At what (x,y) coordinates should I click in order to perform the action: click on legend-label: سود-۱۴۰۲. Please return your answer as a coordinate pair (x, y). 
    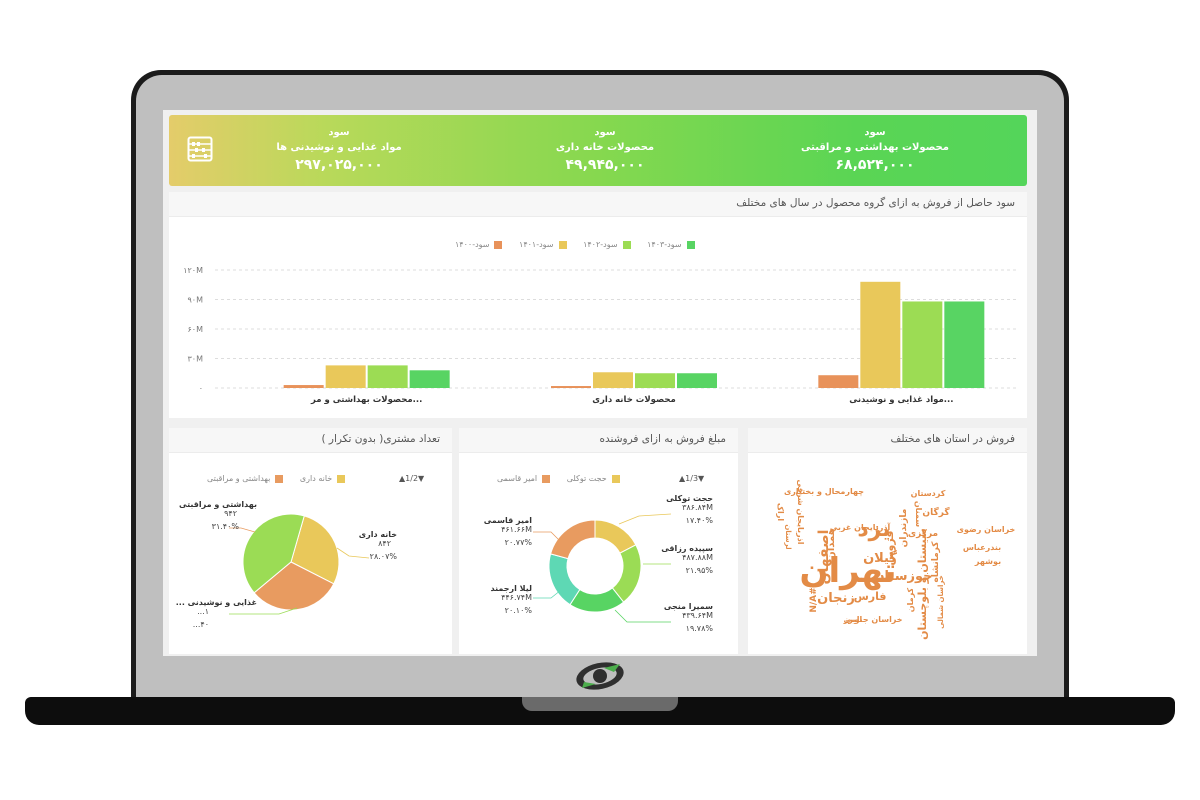
    Looking at the image, I should click on (600, 244).